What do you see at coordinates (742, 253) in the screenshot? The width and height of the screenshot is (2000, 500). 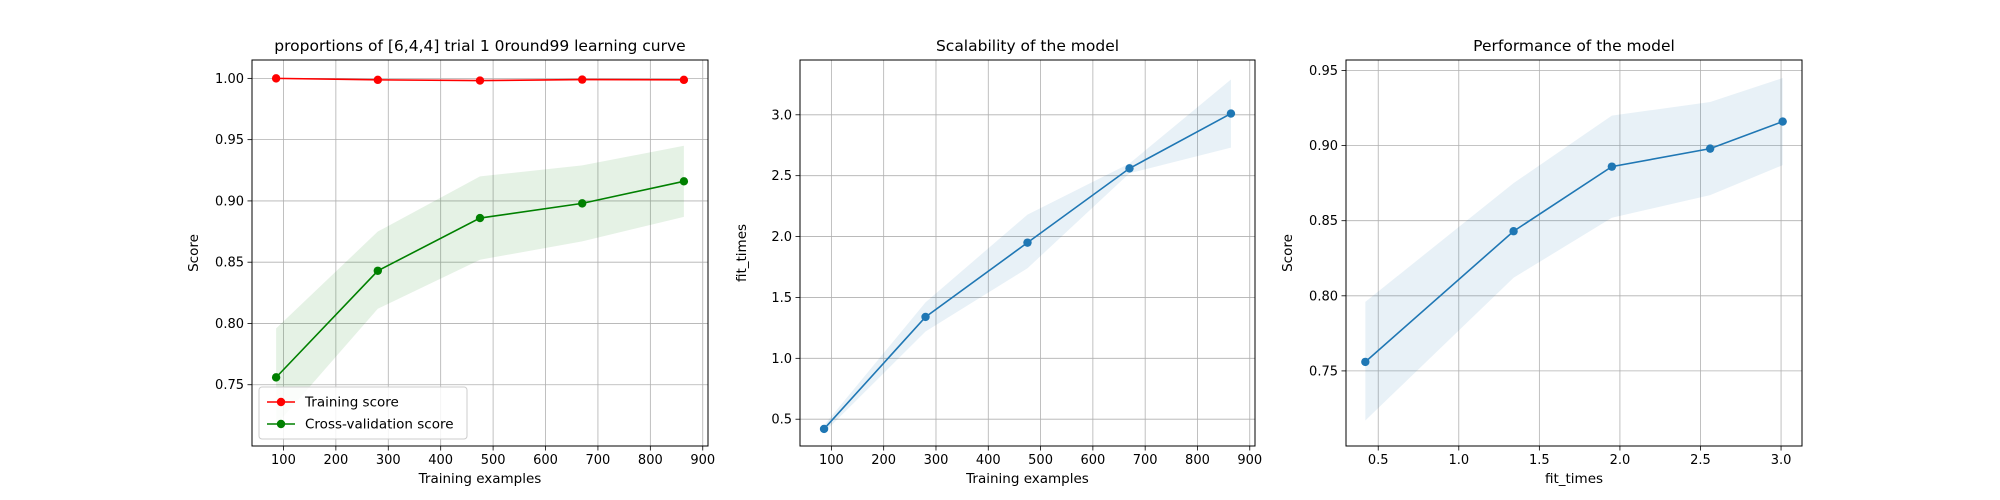 I see `y-axis-label: fit_times` at bounding box center [742, 253].